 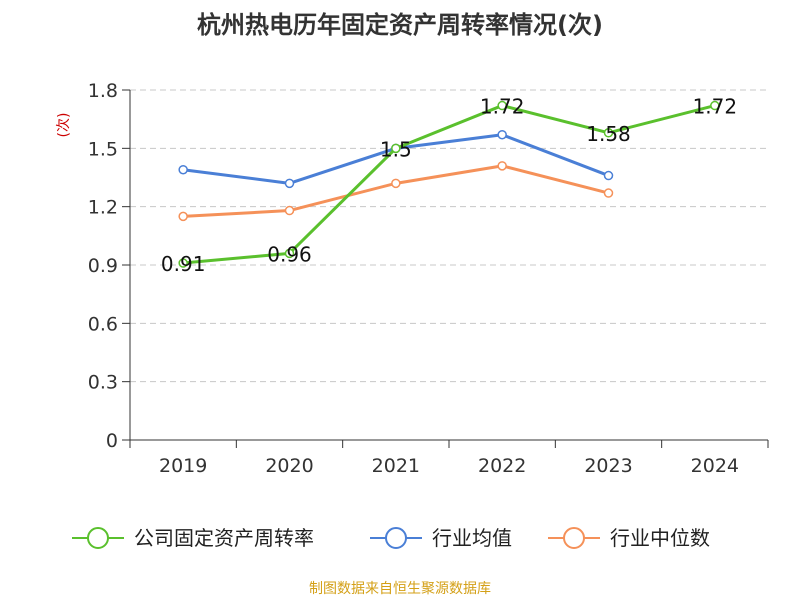 What do you see at coordinates (472, 538) in the screenshot?
I see `legend-label-1: 行业均值` at bounding box center [472, 538].